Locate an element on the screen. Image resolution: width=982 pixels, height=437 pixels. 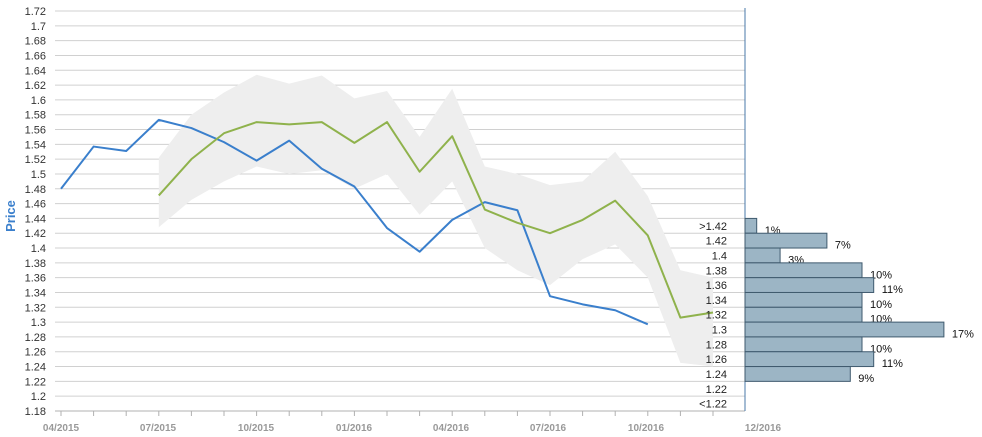
histogram-bin-label: >1.42 is located at coordinates (713, 227).